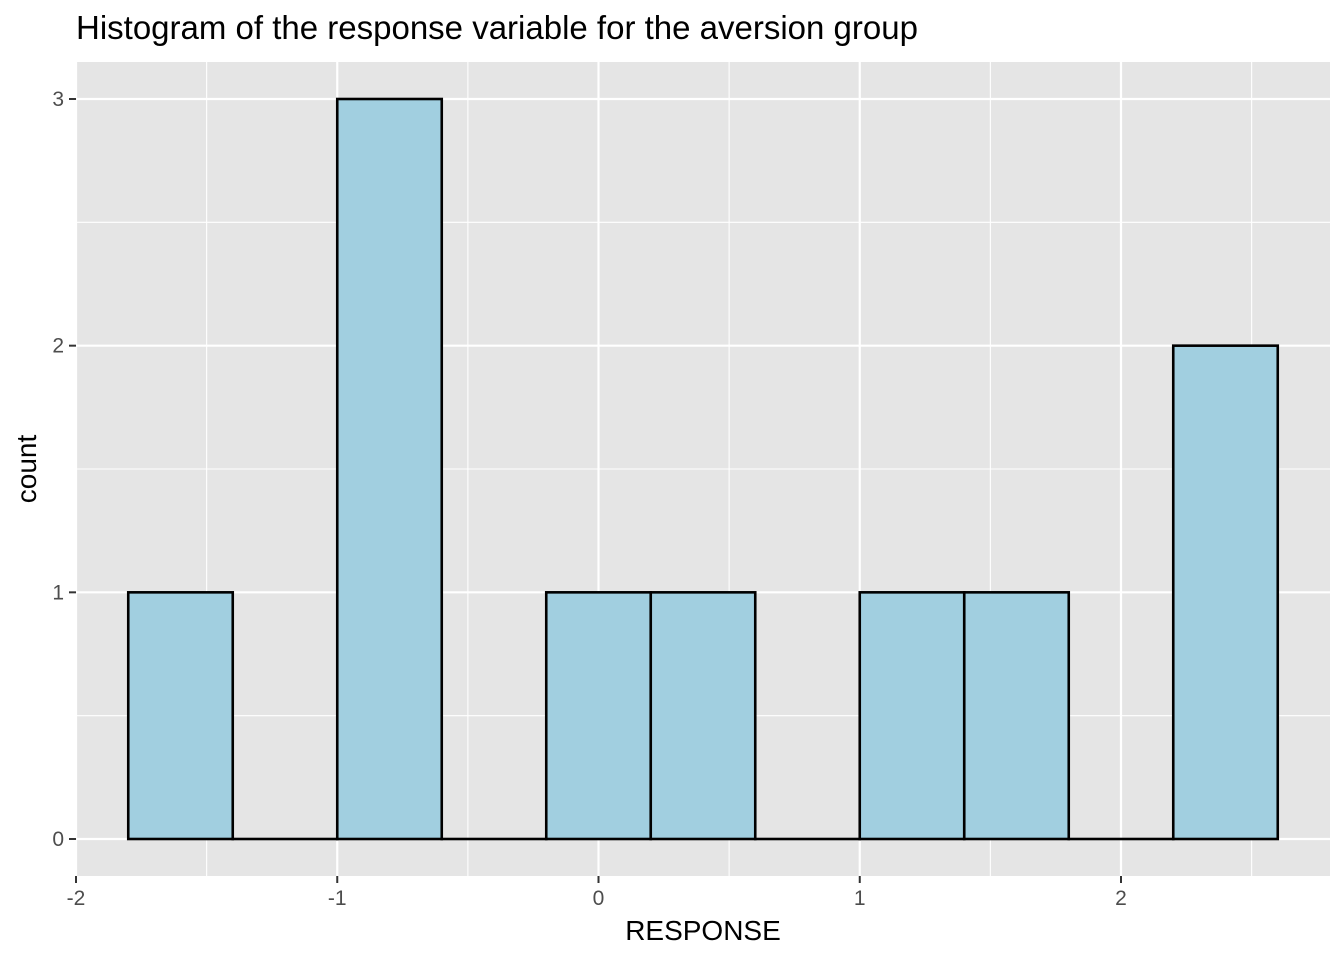 The height and width of the screenshot is (960, 1344). Describe the element at coordinates (58, 839) in the screenshot. I see `y-tick-label: 0` at that location.